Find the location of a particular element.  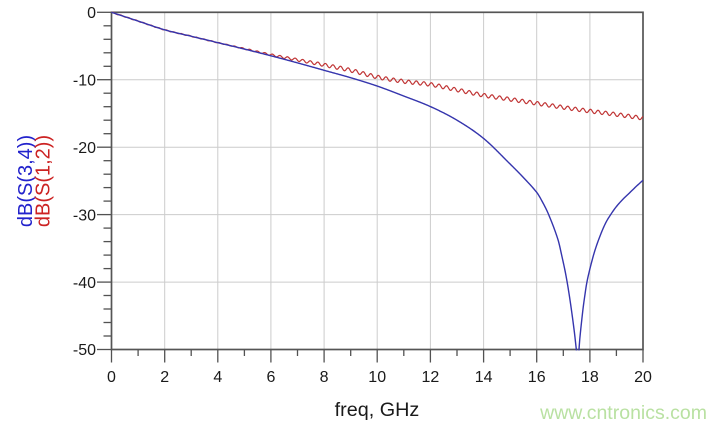

svg-text: 14 is located at coordinates (484, 377).